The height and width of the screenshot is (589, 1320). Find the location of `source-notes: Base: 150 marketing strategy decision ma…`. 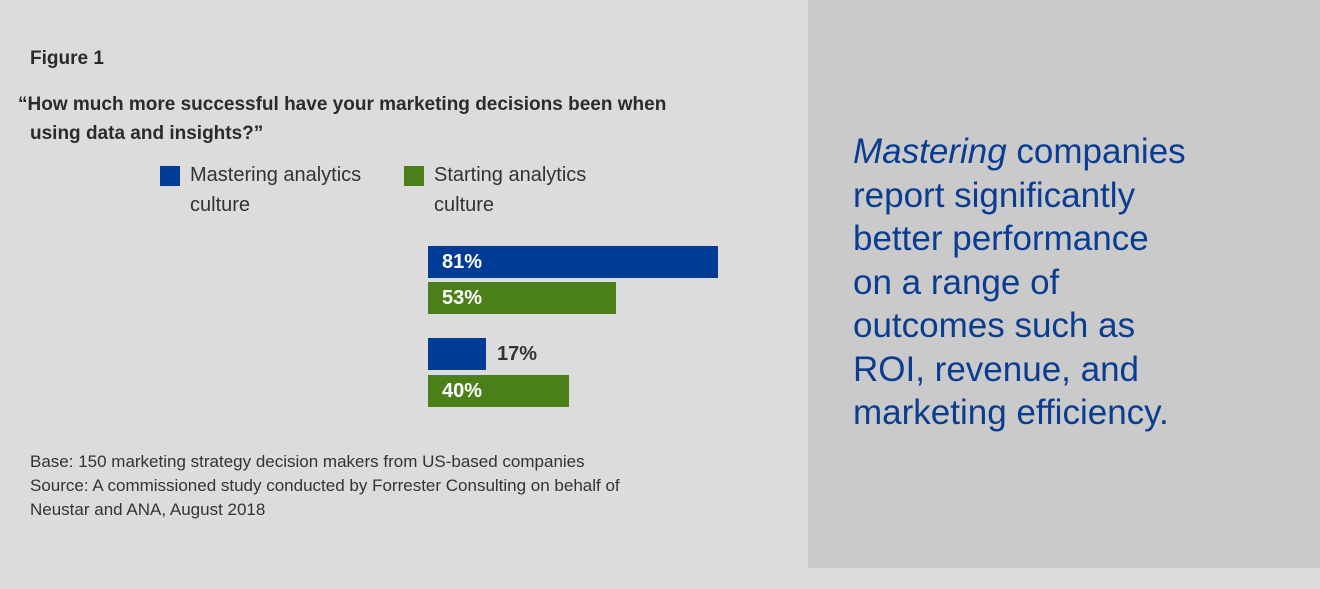

source-notes: Base: 150 marketing strategy decision ma… is located at coordinates (325, 486).